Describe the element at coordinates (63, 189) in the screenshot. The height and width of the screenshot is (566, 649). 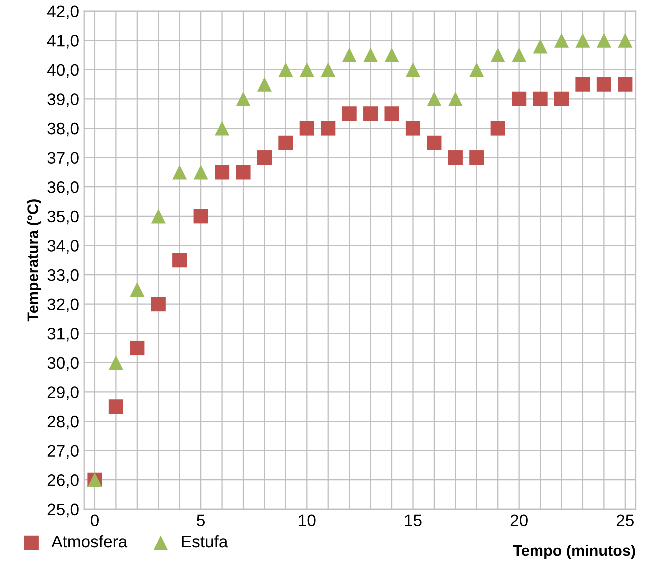
I see `y-tick-label: 36,0` at that location.